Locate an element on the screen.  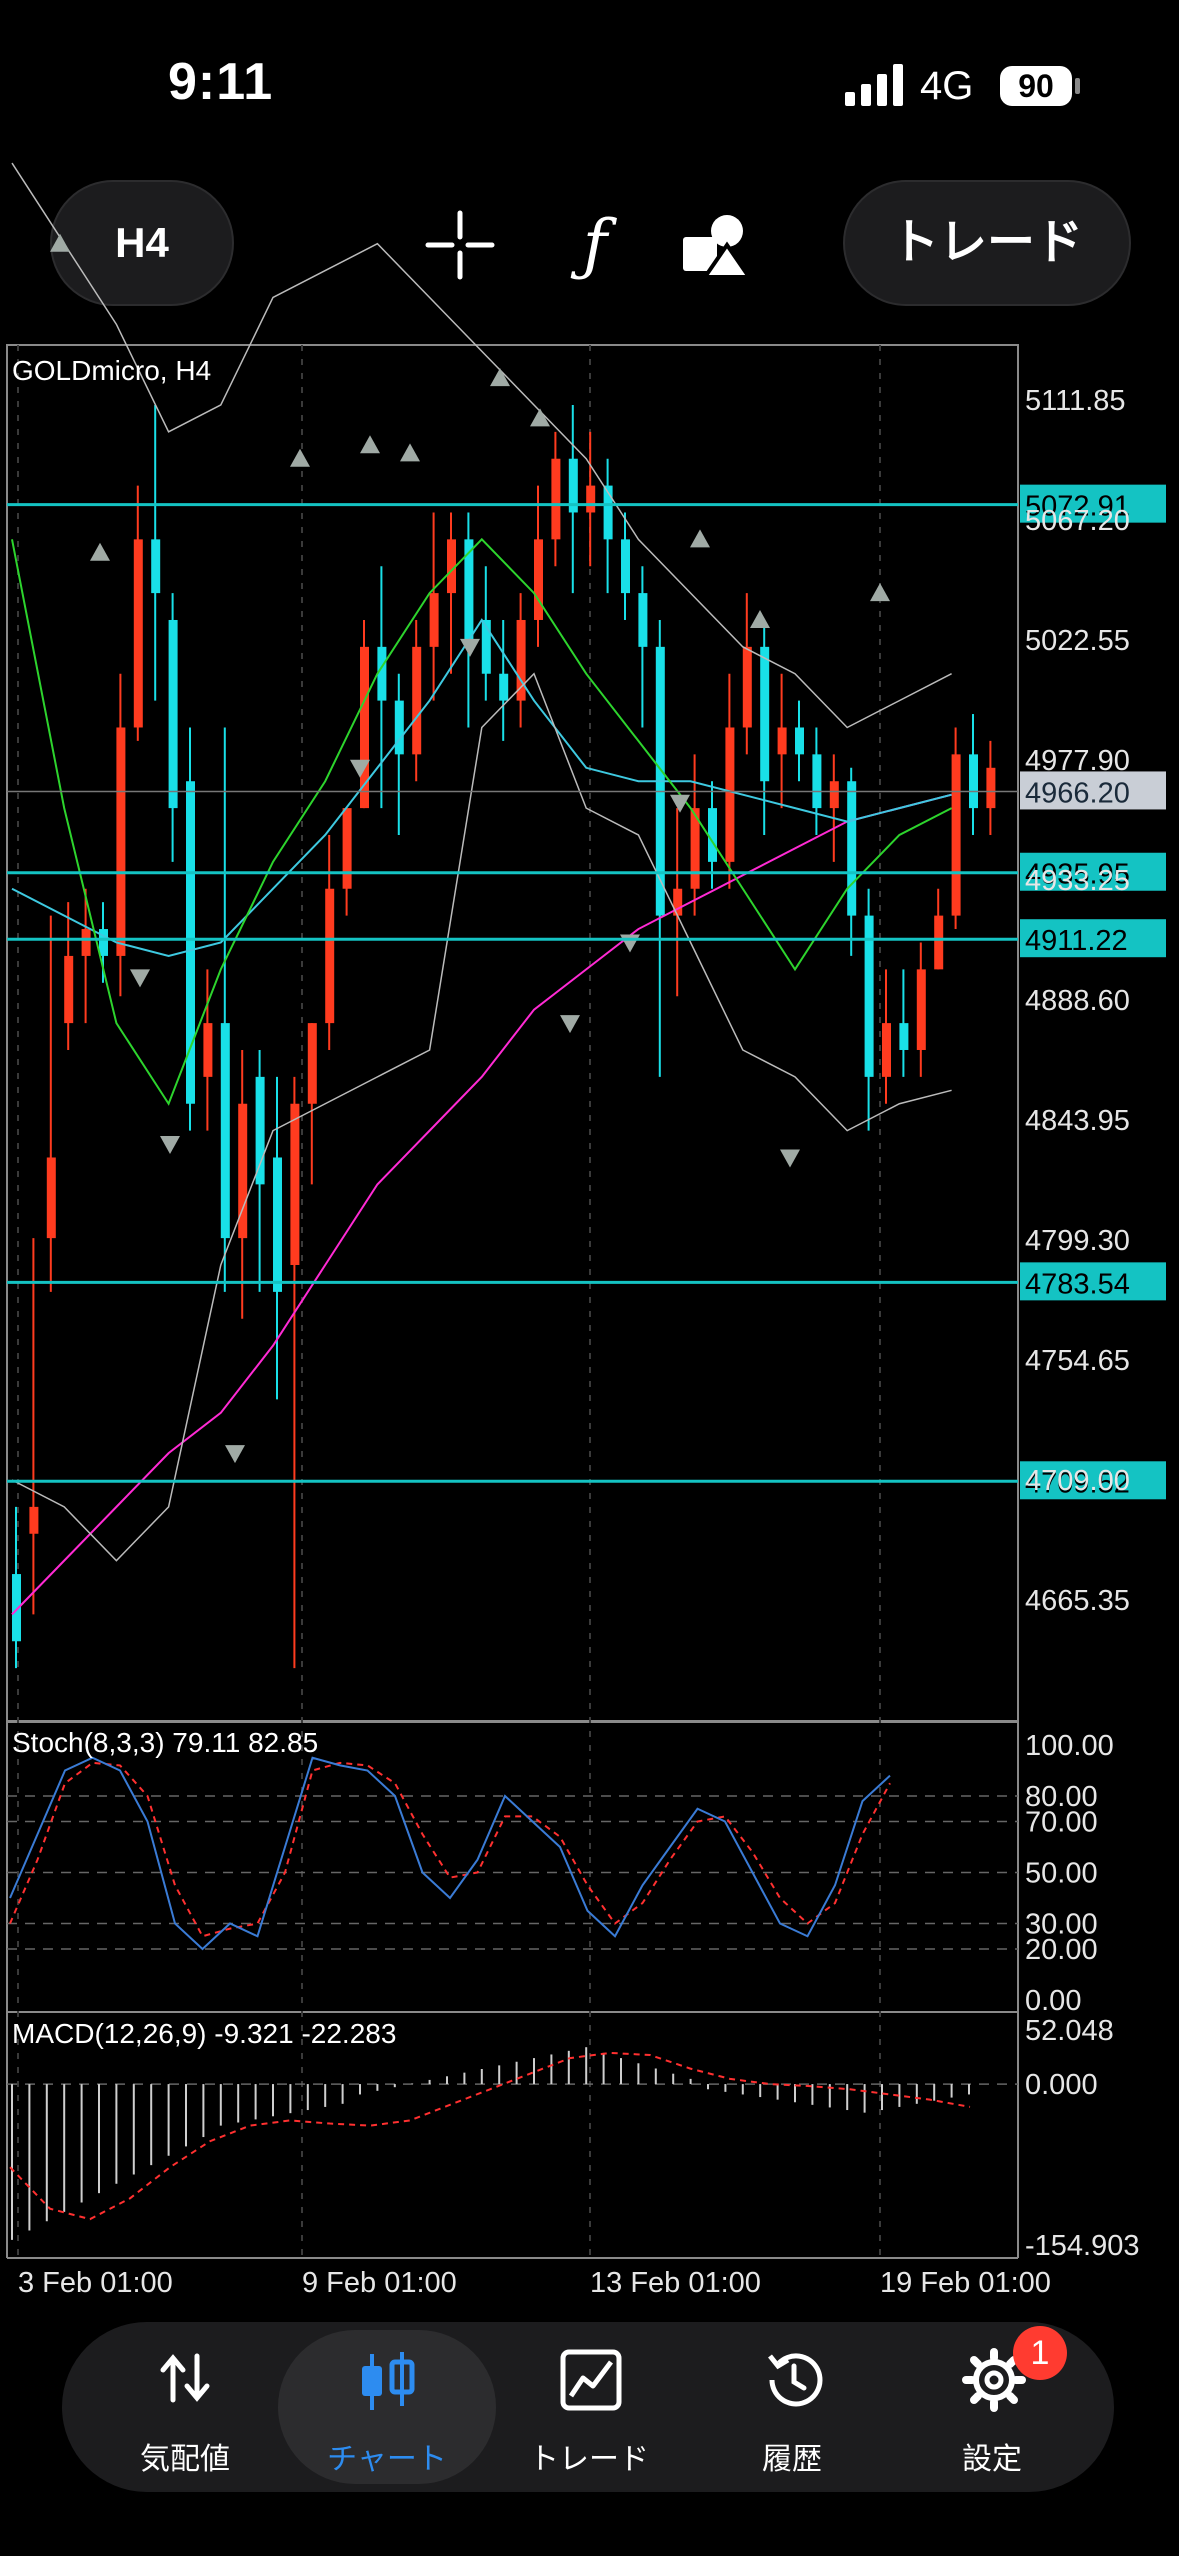
signal-icon is located at coordinates (874, 85).